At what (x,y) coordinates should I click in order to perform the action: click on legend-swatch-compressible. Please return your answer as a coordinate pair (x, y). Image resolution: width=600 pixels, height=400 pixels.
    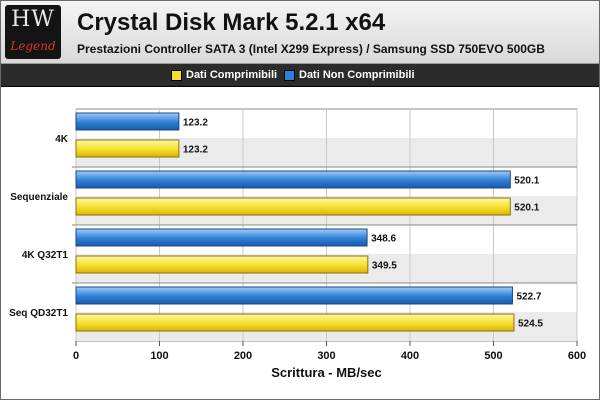
    Looking at the image, I should click on (176, 75).